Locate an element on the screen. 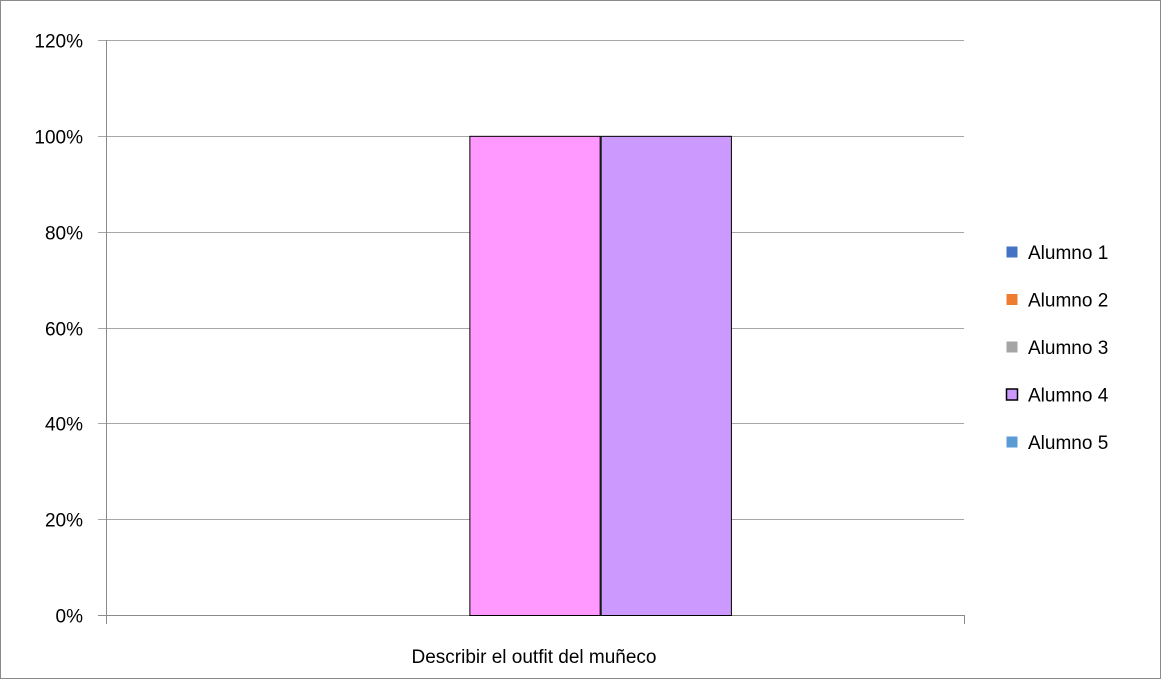 This screenshot has width=1161, height=679. y-tick-label: 40% is located at coordinates (64, 425).